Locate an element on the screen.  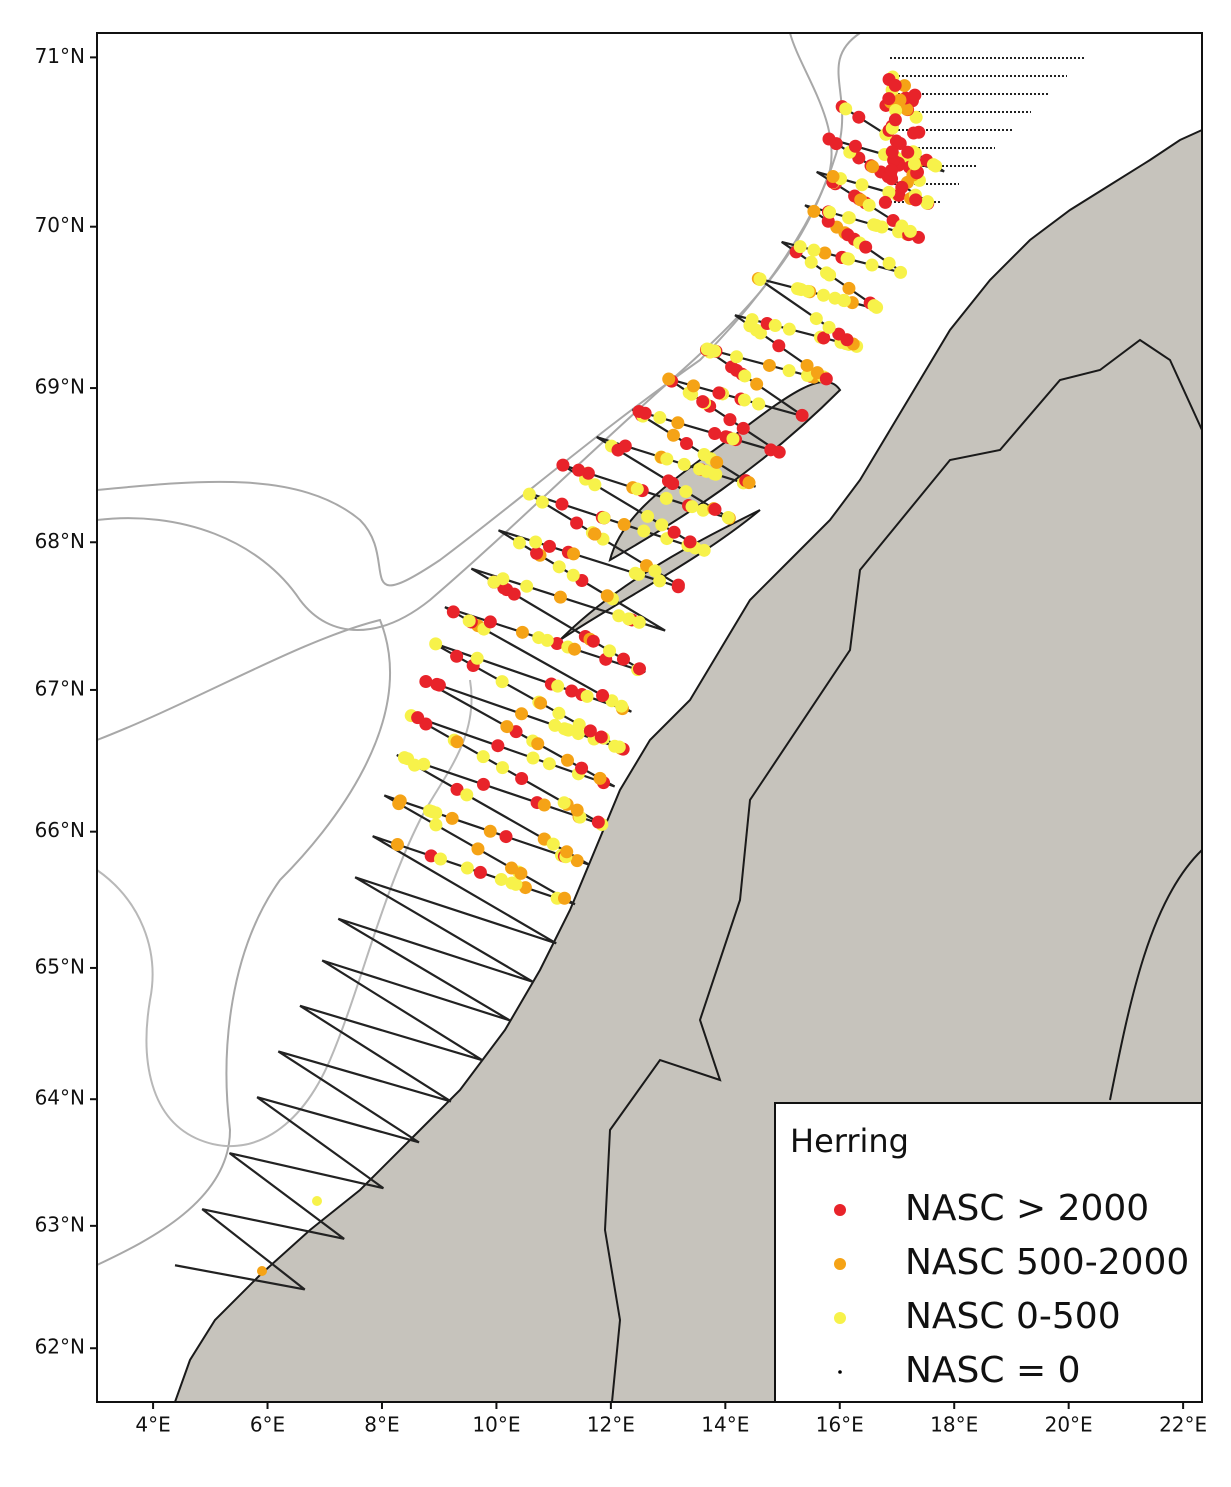
depth-contour is located at coordinates (284, 913).